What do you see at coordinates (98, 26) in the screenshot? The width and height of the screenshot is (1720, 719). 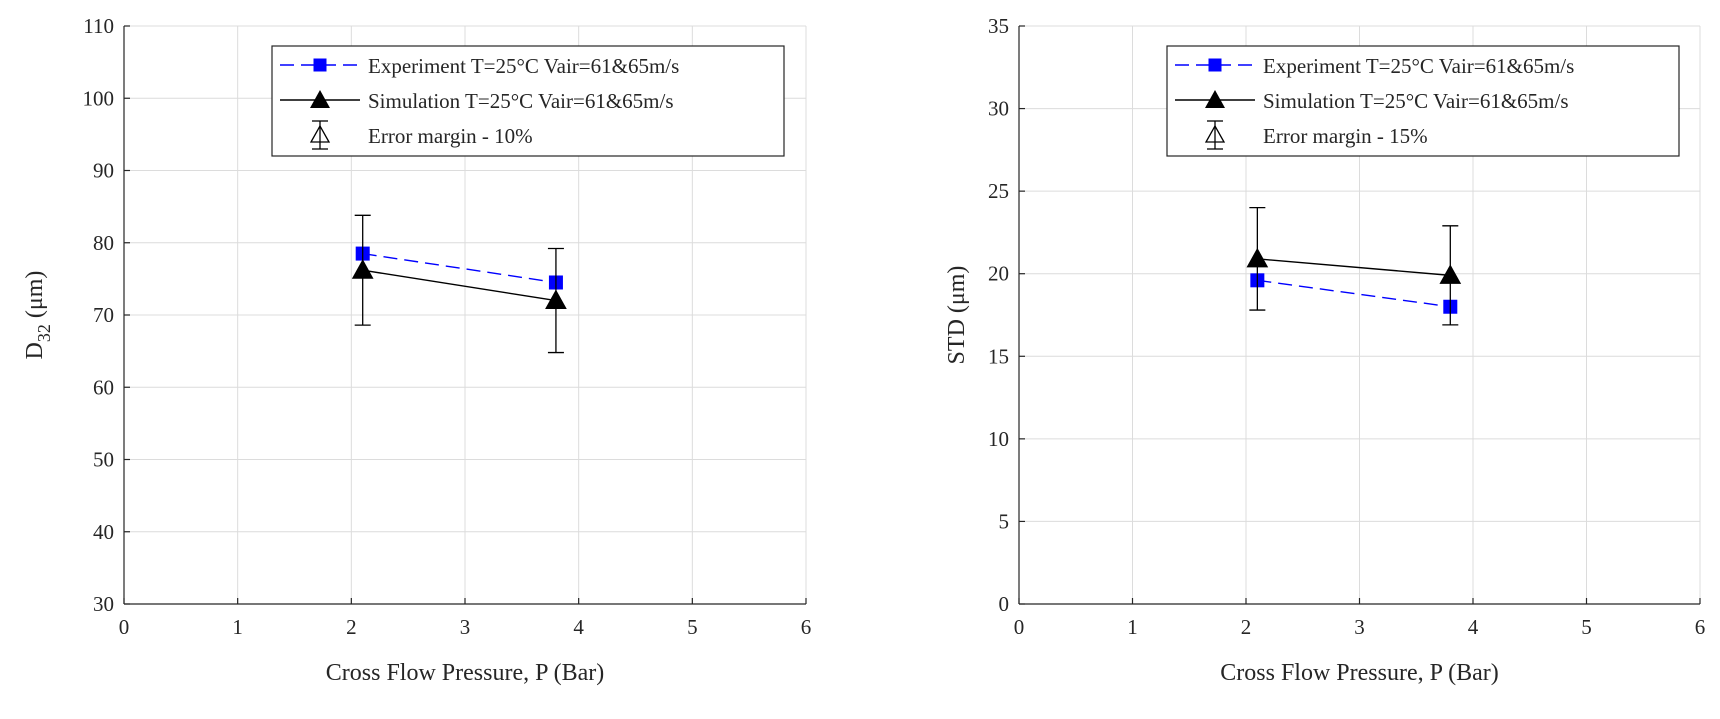 I see `y-tick-label: 110` at bounding box center [98, 26].